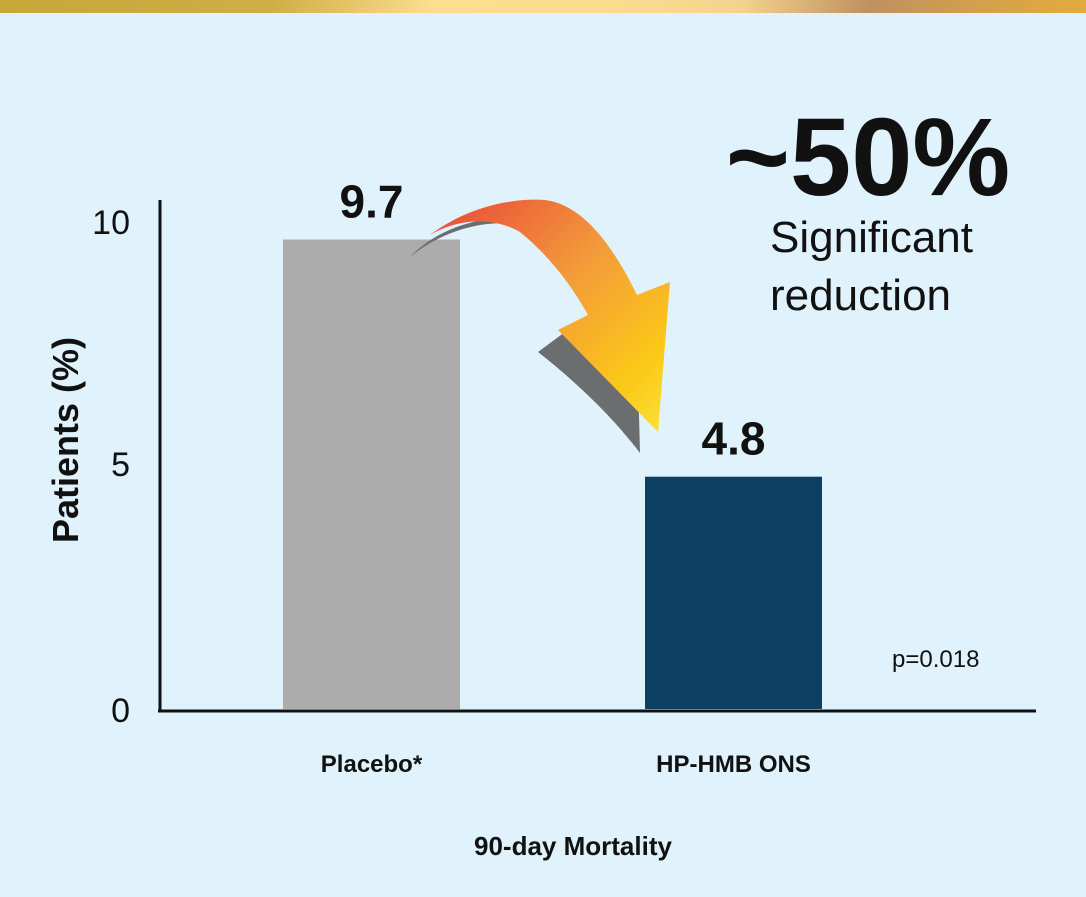 The image size is (1086, 897). Describe the element at coordinates (543, 6) in the screenshot. I see `top-gold-banner` at that location.